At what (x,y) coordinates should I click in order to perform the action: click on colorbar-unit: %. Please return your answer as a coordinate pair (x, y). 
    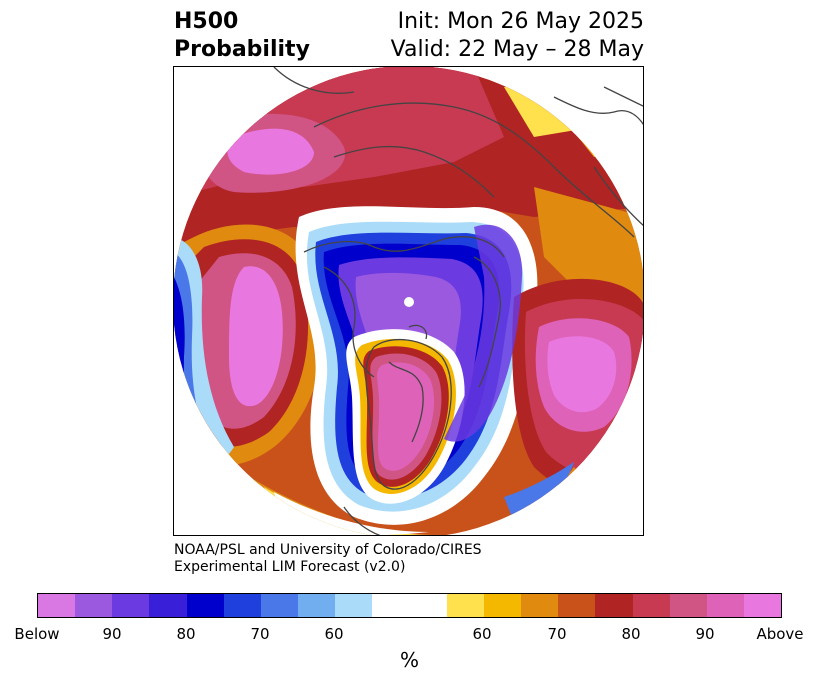
    Looking at the image, I should click on (409, 660).